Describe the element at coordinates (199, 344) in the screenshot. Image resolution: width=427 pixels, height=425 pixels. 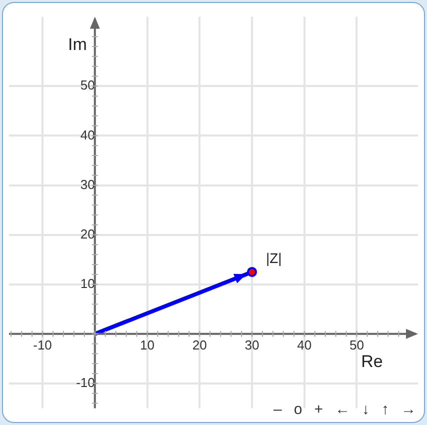
I see `x-tick-label: 20` at that location.